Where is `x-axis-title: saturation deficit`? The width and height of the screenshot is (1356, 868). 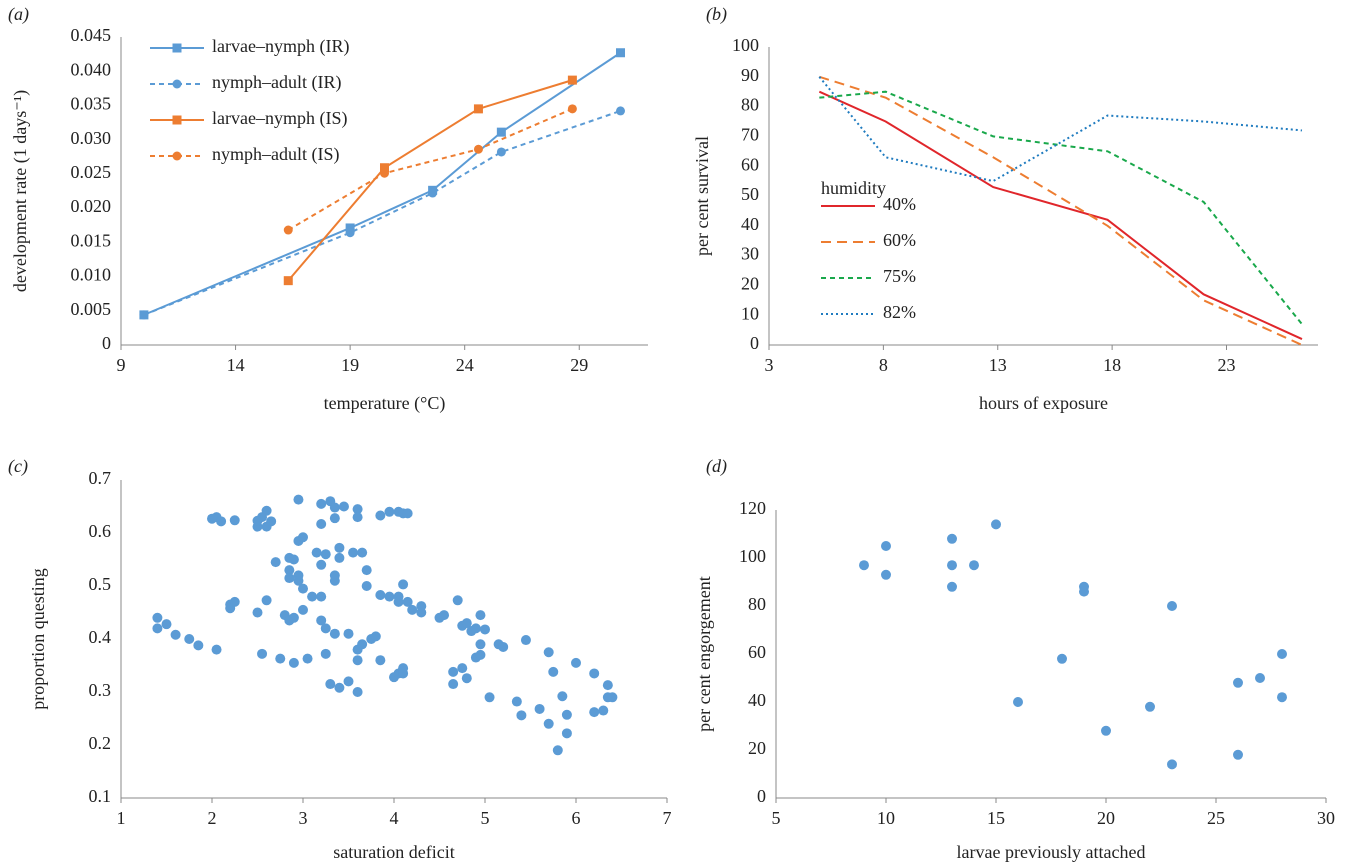 x-axis-title: saturation deficit is located at coordinates (393, 852).